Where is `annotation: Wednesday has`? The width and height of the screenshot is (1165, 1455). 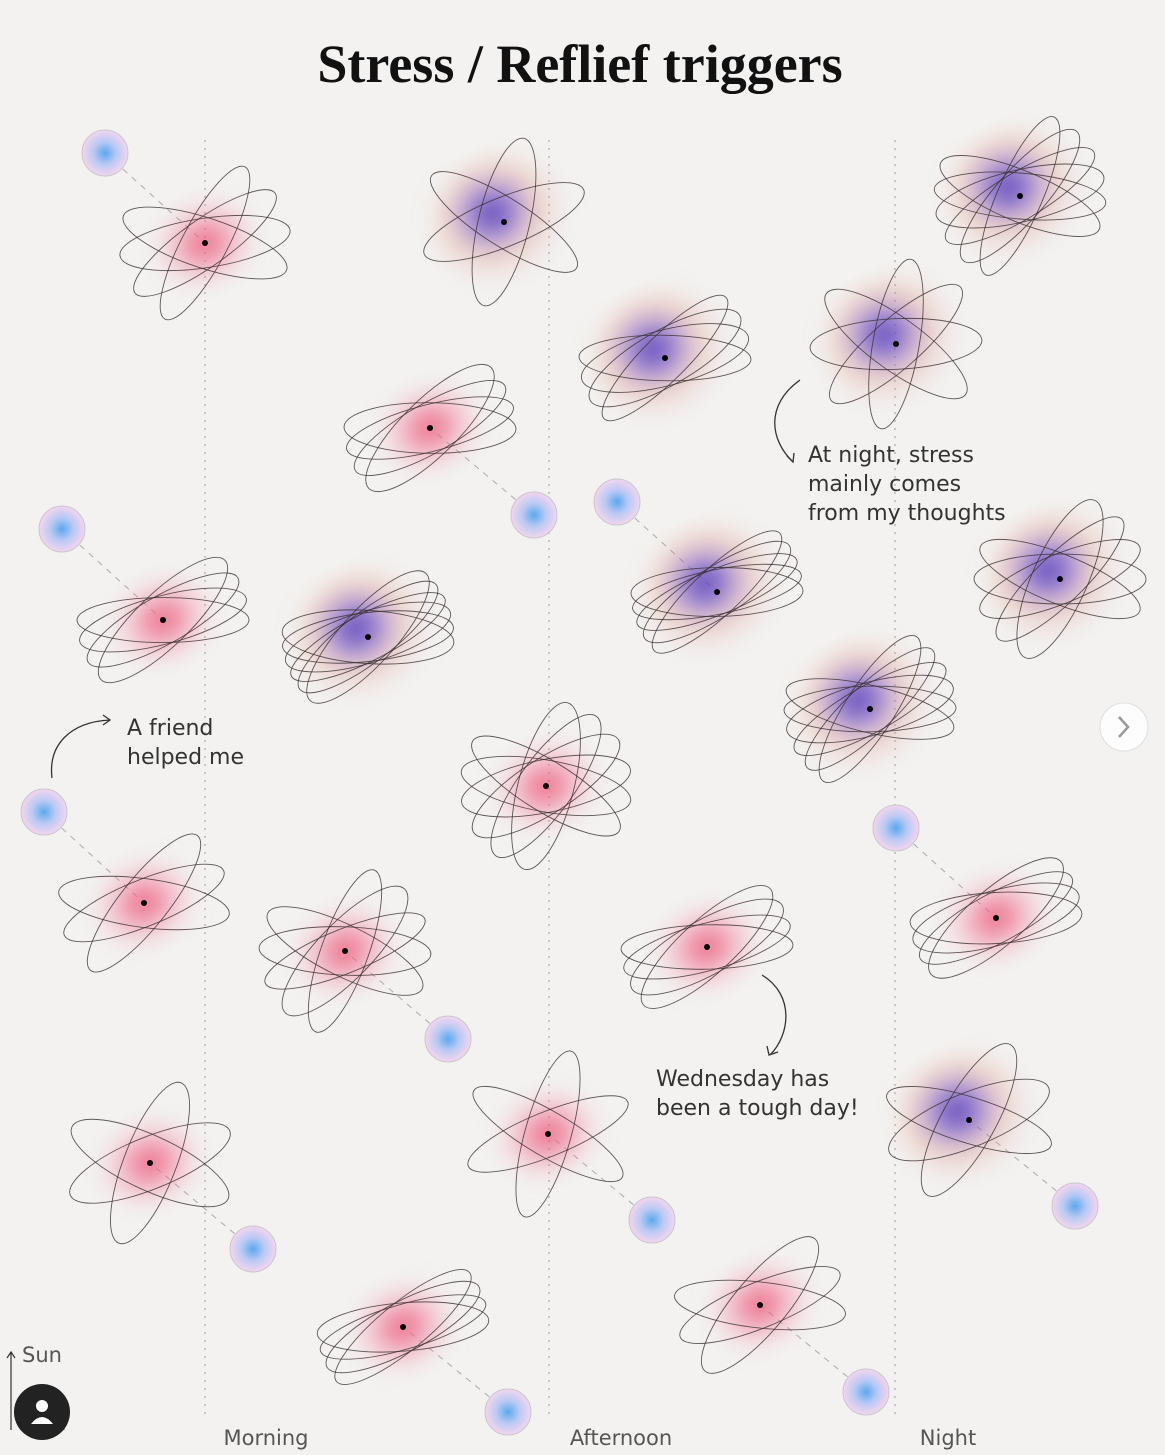
annotation: Wednesday has is located at coordinates (742, 1079).